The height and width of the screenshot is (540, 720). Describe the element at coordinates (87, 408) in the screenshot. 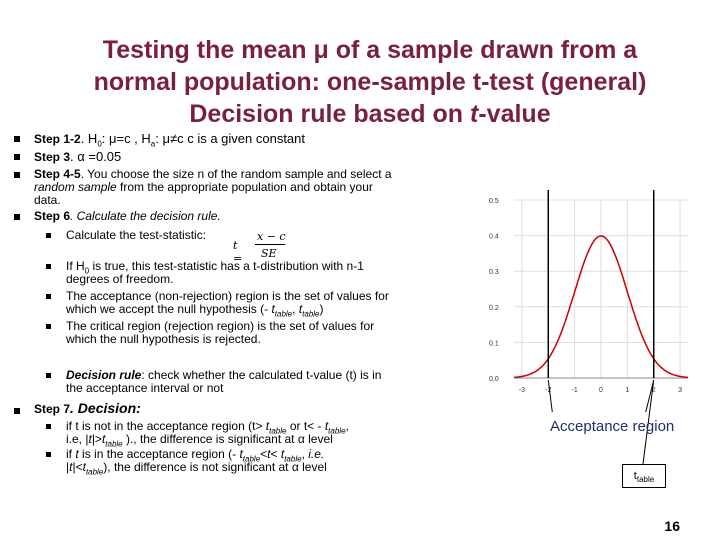

I see `step-7: Step 7. Decision:` at that location.